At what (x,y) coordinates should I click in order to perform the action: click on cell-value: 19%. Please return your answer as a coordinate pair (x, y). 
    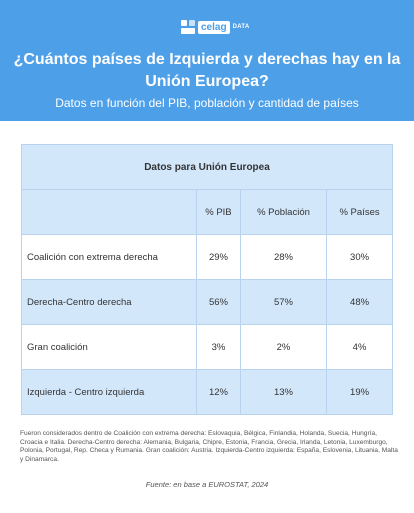
    Looking at the image, I should click on (359, 392).